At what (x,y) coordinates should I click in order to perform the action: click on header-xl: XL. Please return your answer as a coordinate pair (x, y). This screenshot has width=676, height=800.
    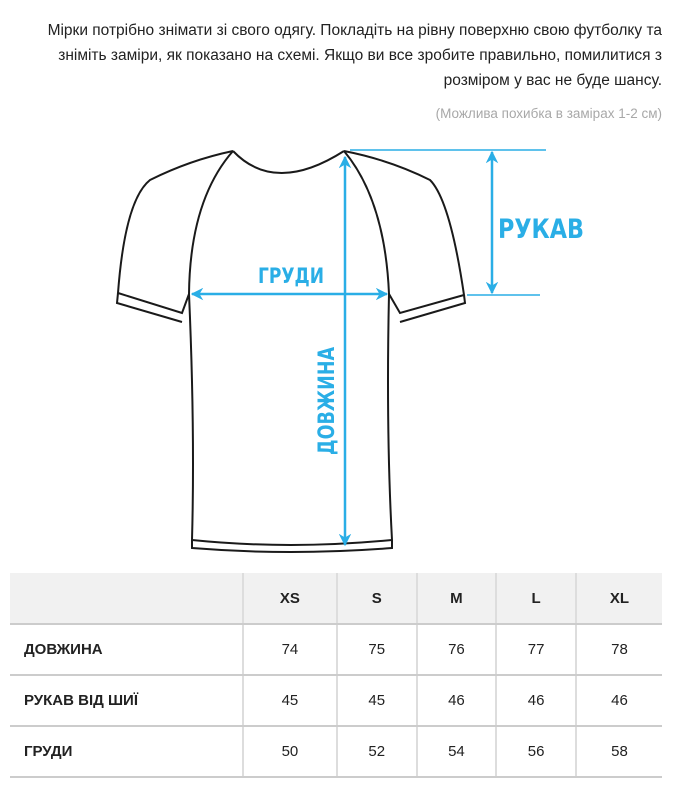
    Looking at the image, I should click on (618, 599).